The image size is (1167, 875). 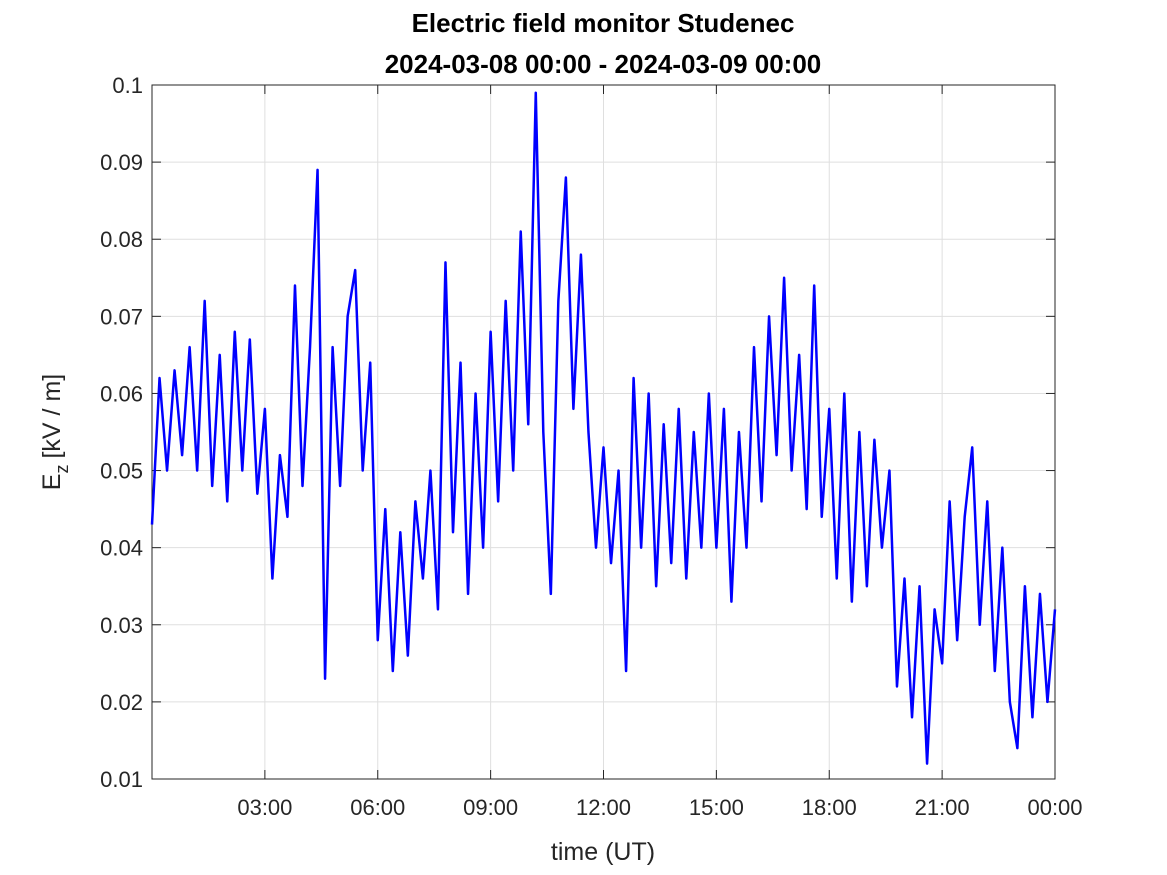 I want to click on y-tick-label: 0.08, so click(x=121, y=239).